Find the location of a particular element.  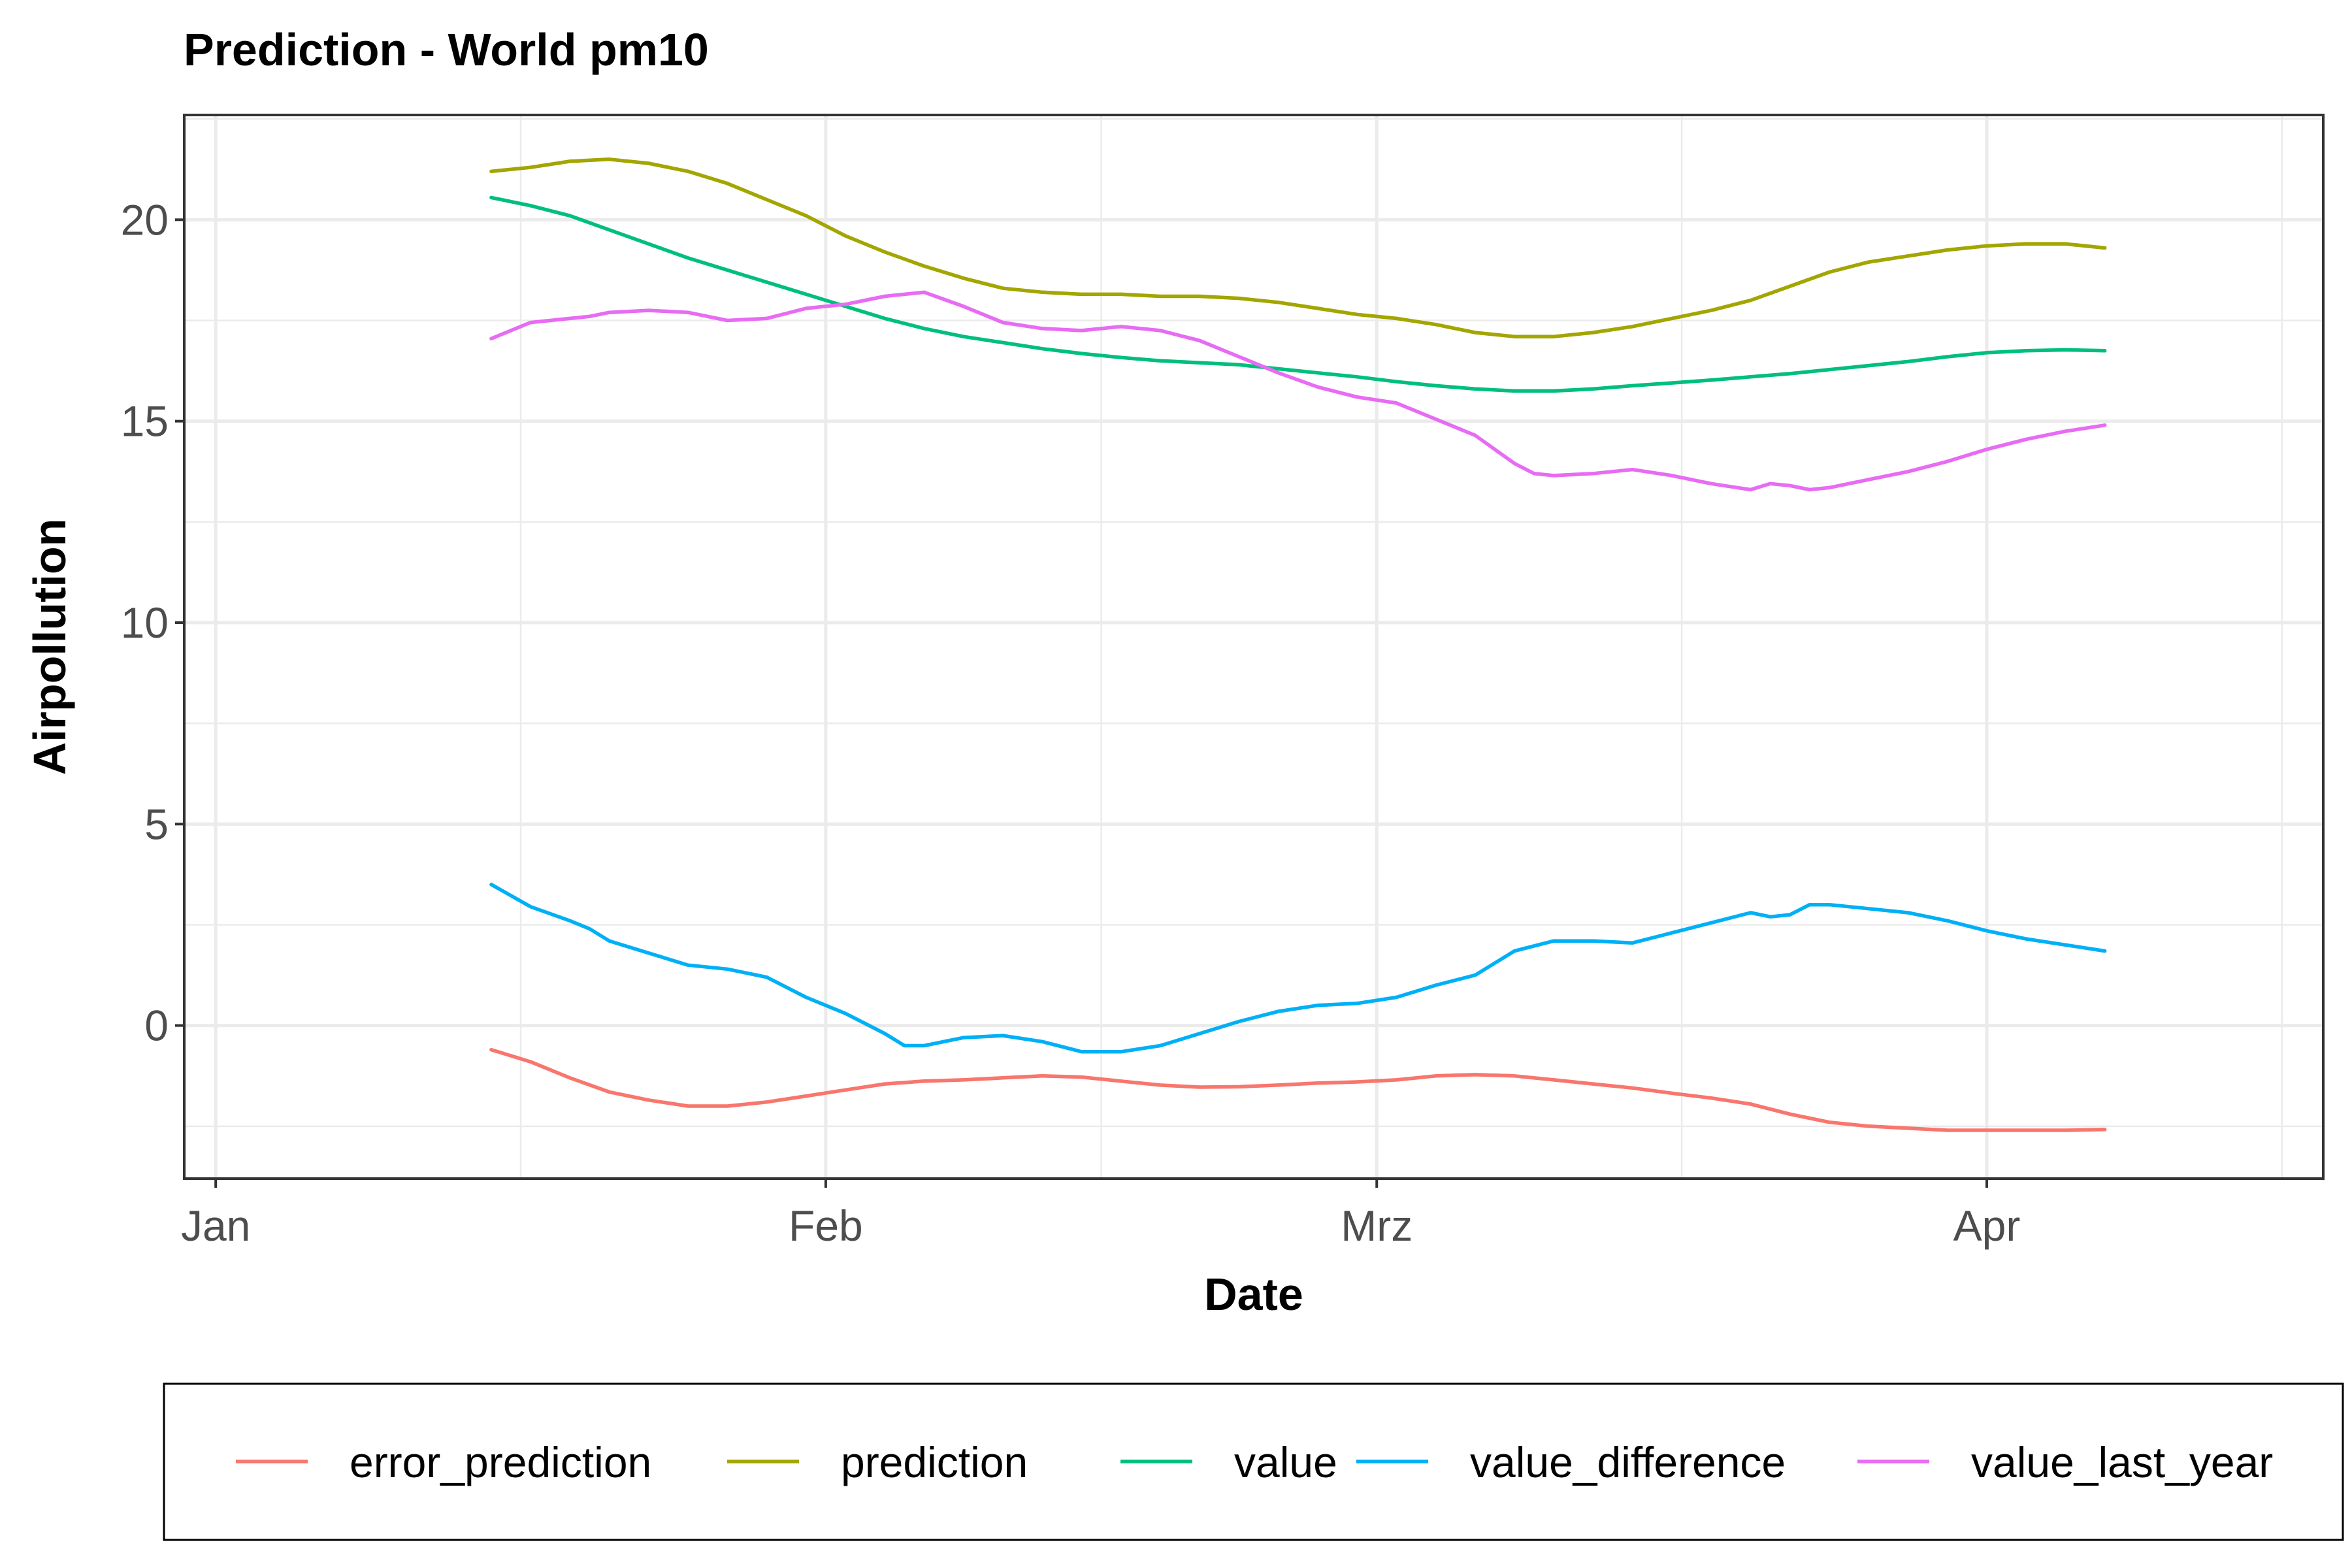

x-tick-label: Feb is located at coordinates (826, 1225).